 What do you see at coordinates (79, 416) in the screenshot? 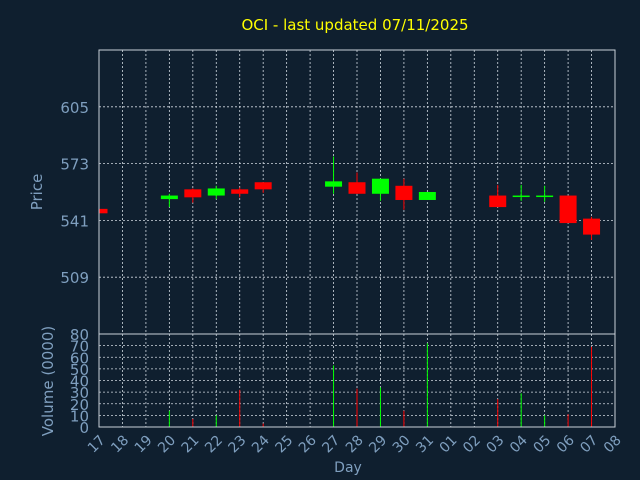
I see `volume-tick-label: 10` at bounding box center [79, 416].